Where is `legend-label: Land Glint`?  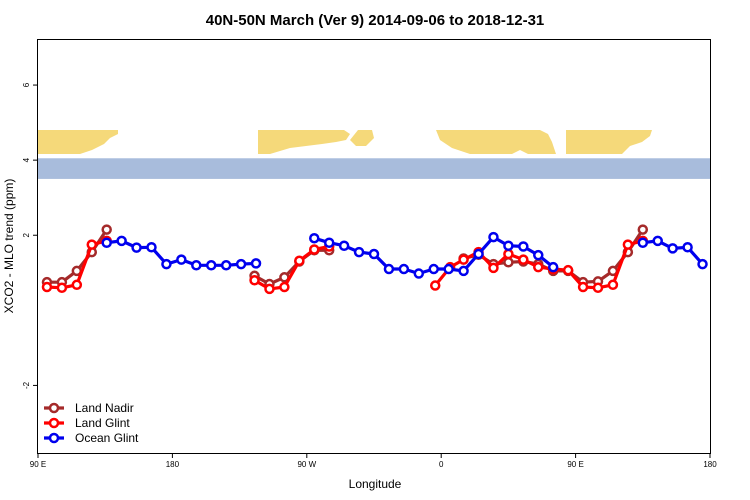 legend-label: Land Glint is located at coordinates (102, 423).